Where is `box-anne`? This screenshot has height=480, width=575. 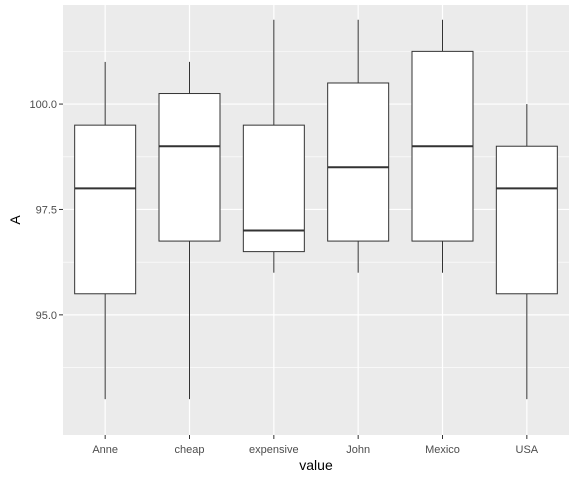 box-anne is located at coordinates (105, 230).